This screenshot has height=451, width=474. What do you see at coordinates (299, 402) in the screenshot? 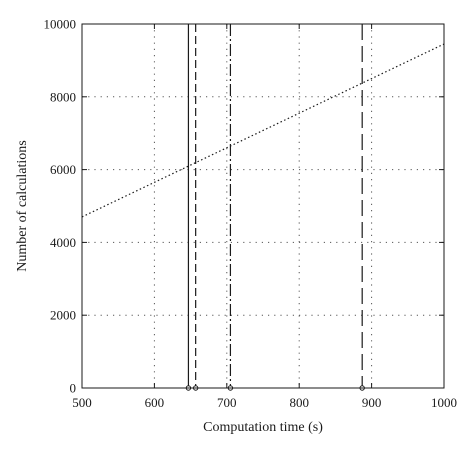
I see `x-tick-label: 800` at bounding box center [299, 402].